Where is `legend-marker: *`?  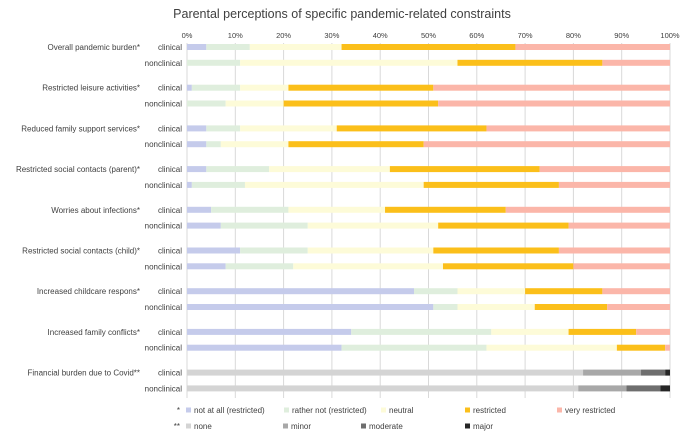 legend-marker: * is located at coordinates (178, 410).